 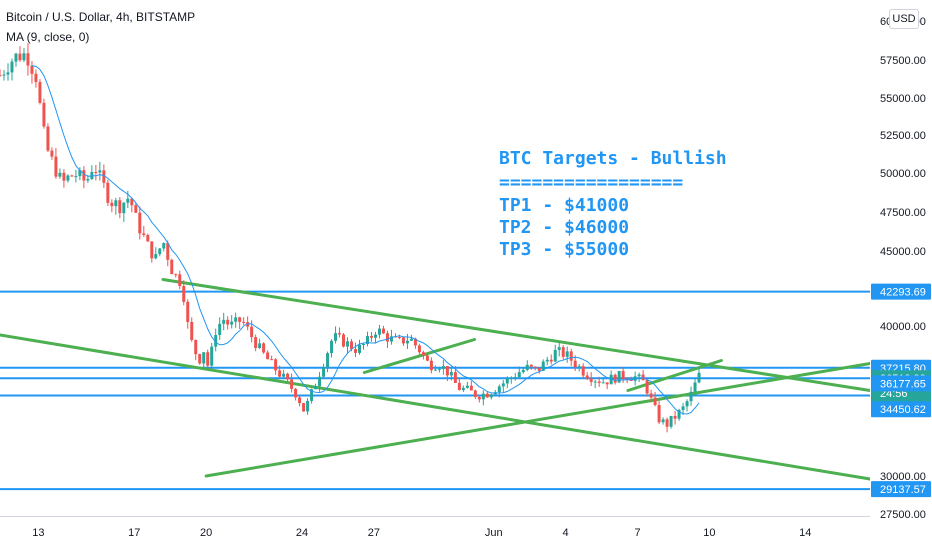 What do you see at coordinates (904, 19) in the screenshot?
I see `currency-button: USD` at bounding box center [904, 19].